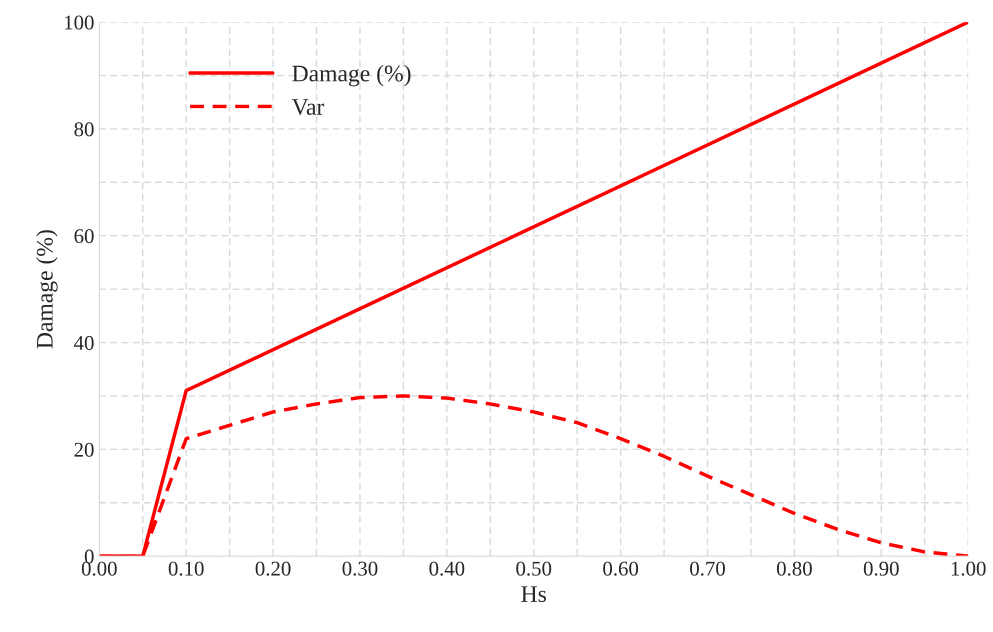  Describe the element at coordinates (84, 343) in the screenshot. I see `y-tick-label: 40` at that location.